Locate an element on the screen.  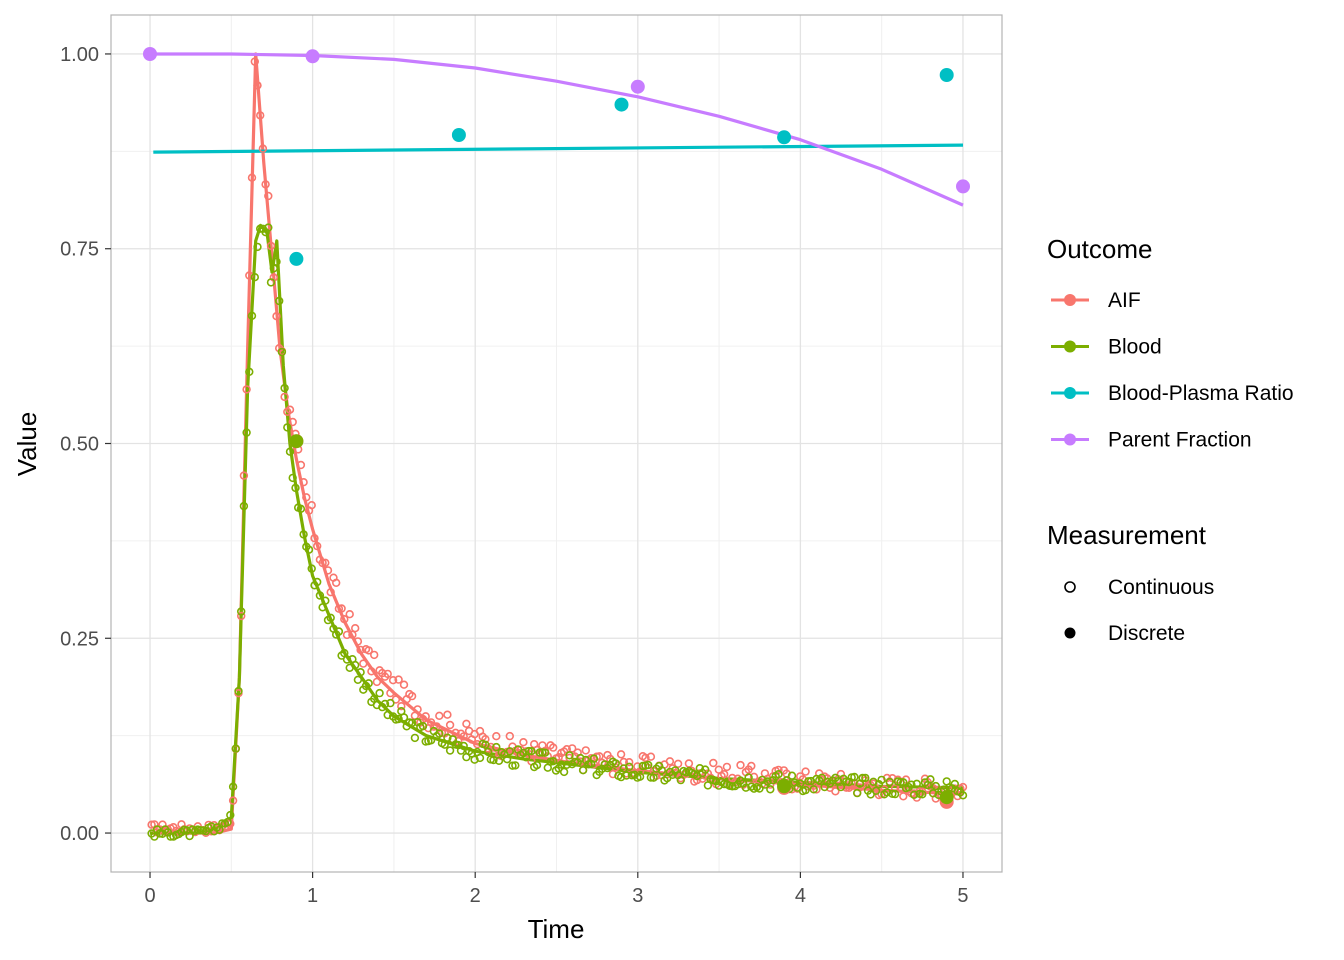
y-axis-ticks: 0.00 0.25 0.50 0.75 1.00 is located at coordinates (85, 444).